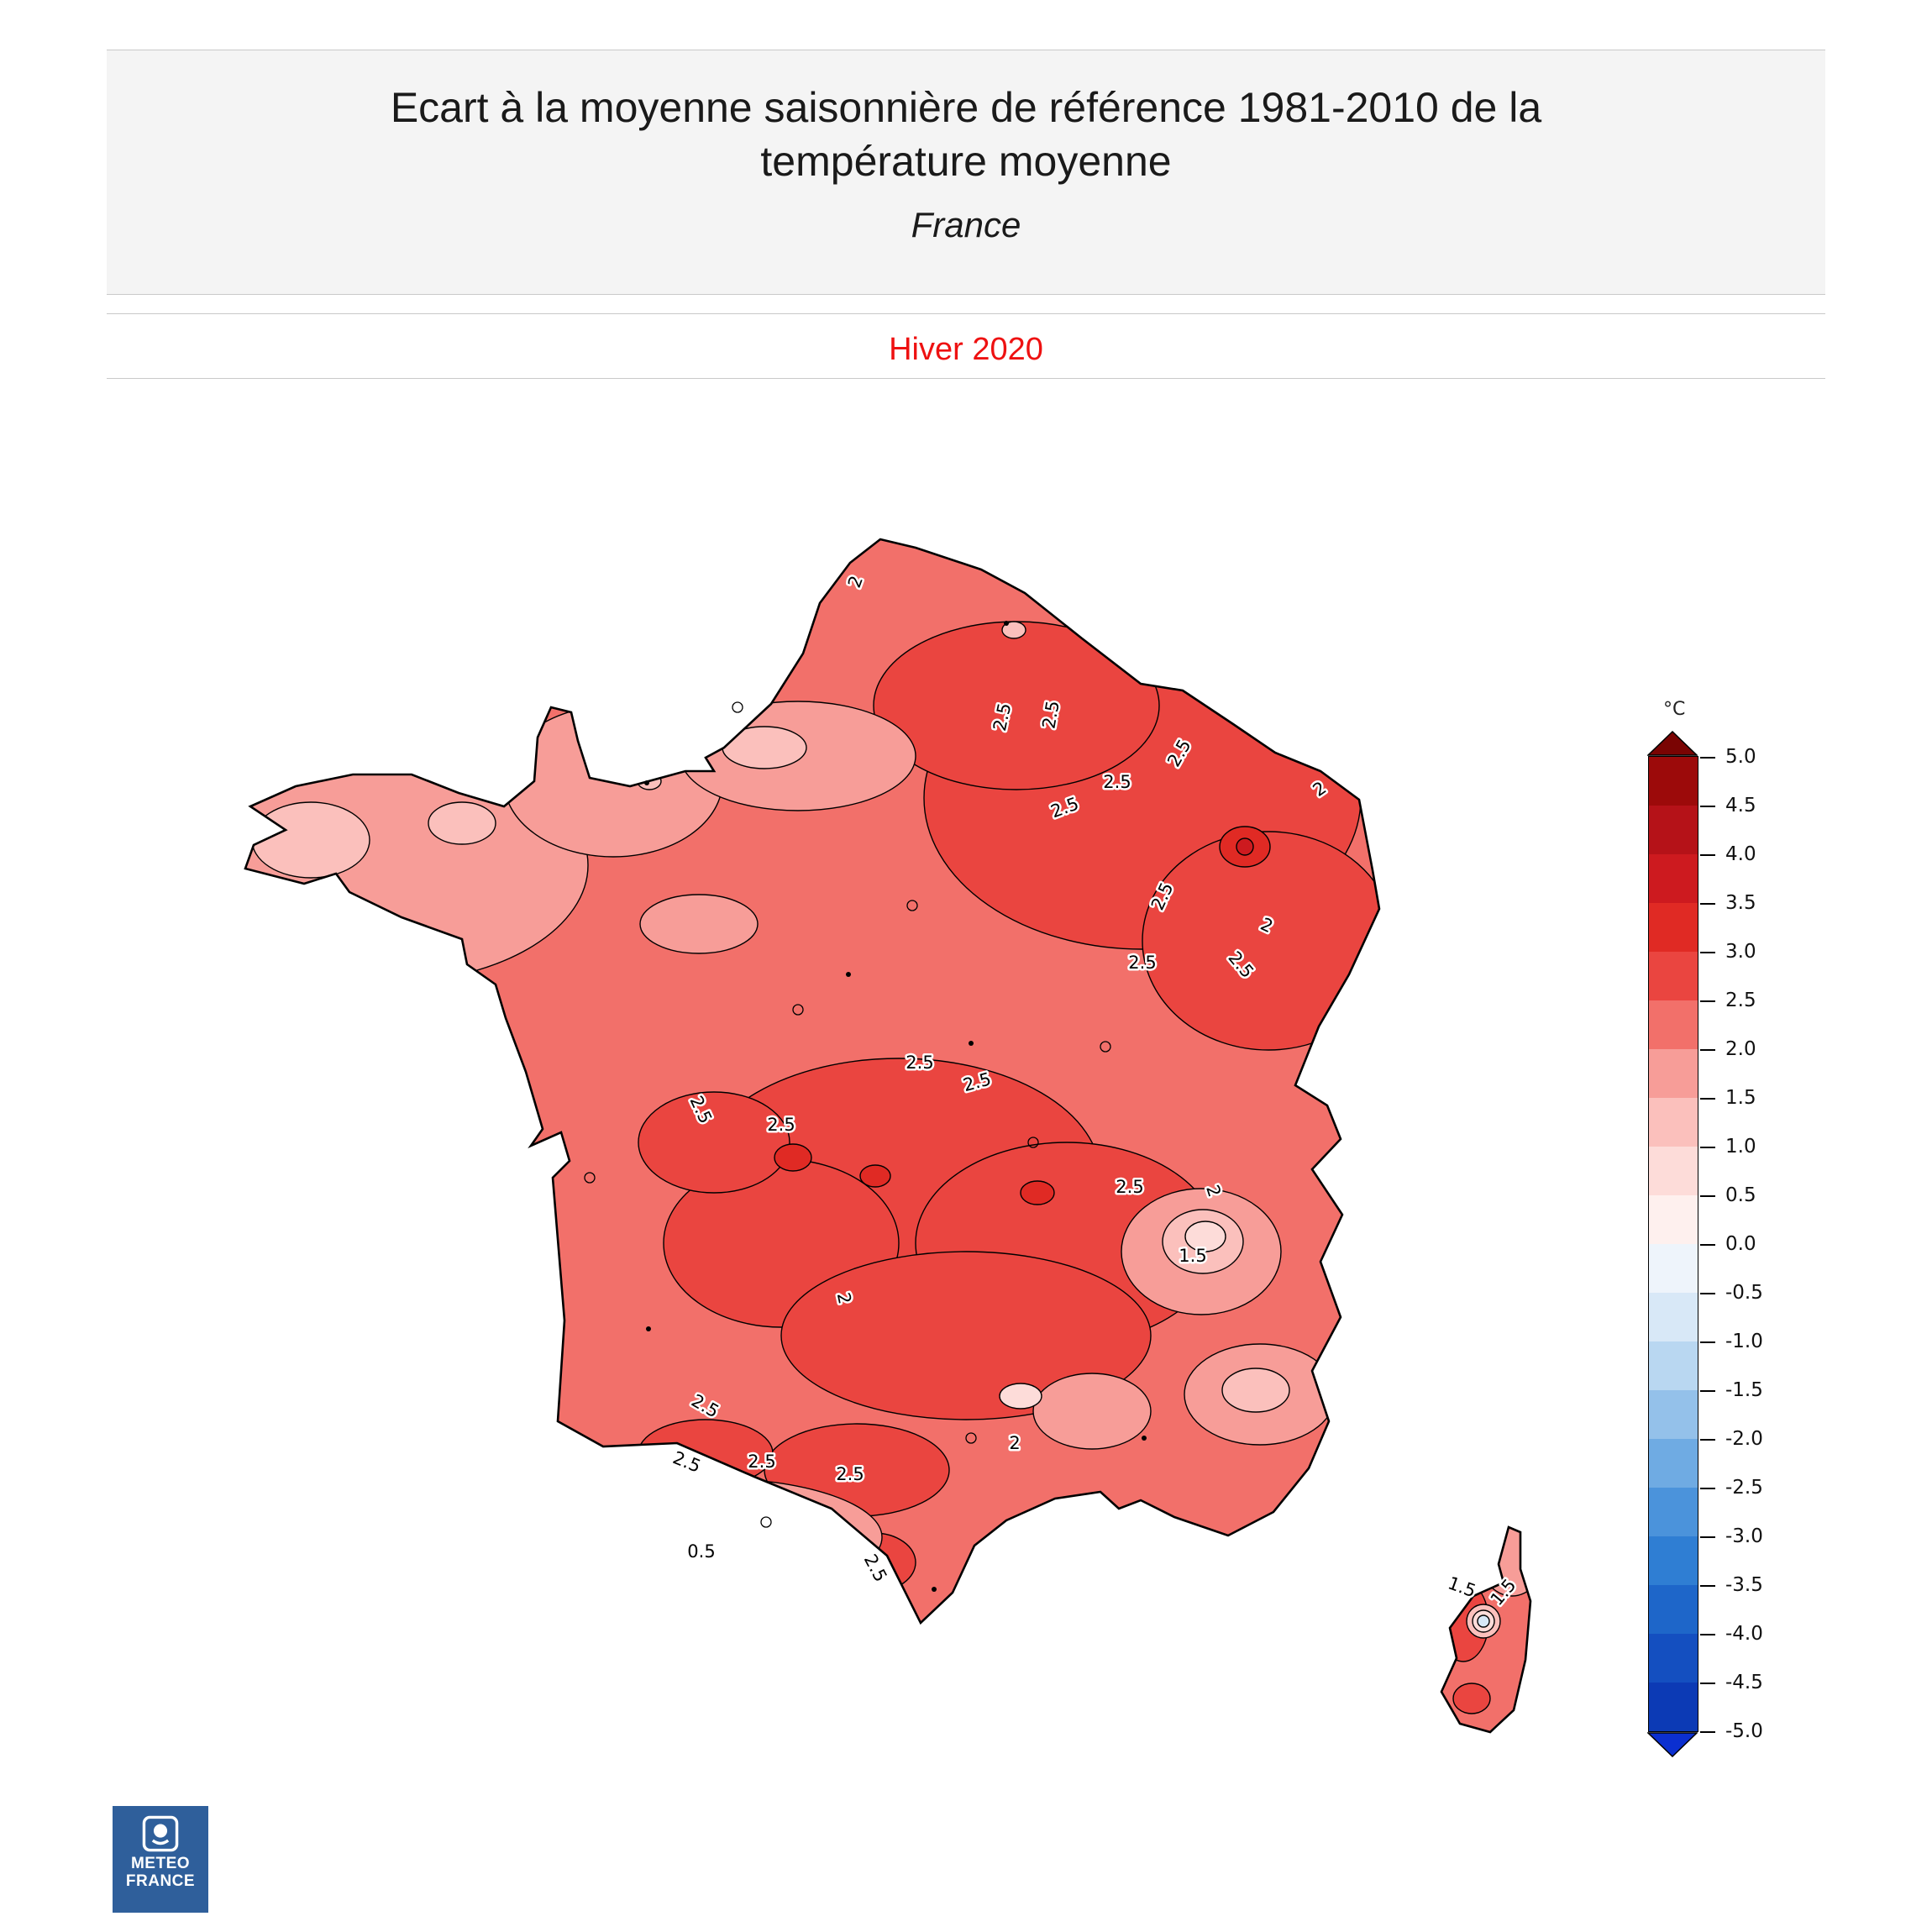  I want to click on point-markers, so click(865, 1106).